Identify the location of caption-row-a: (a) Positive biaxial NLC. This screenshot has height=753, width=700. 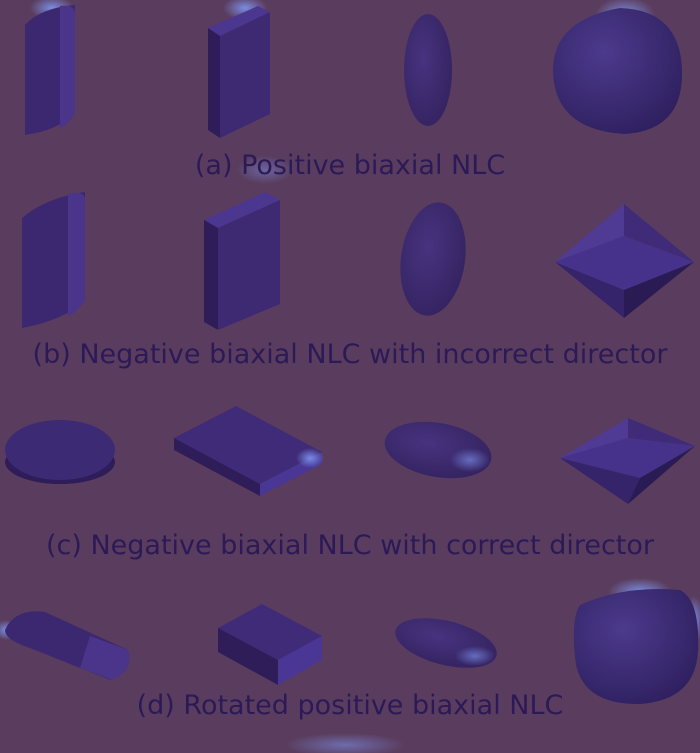
(350, 165).